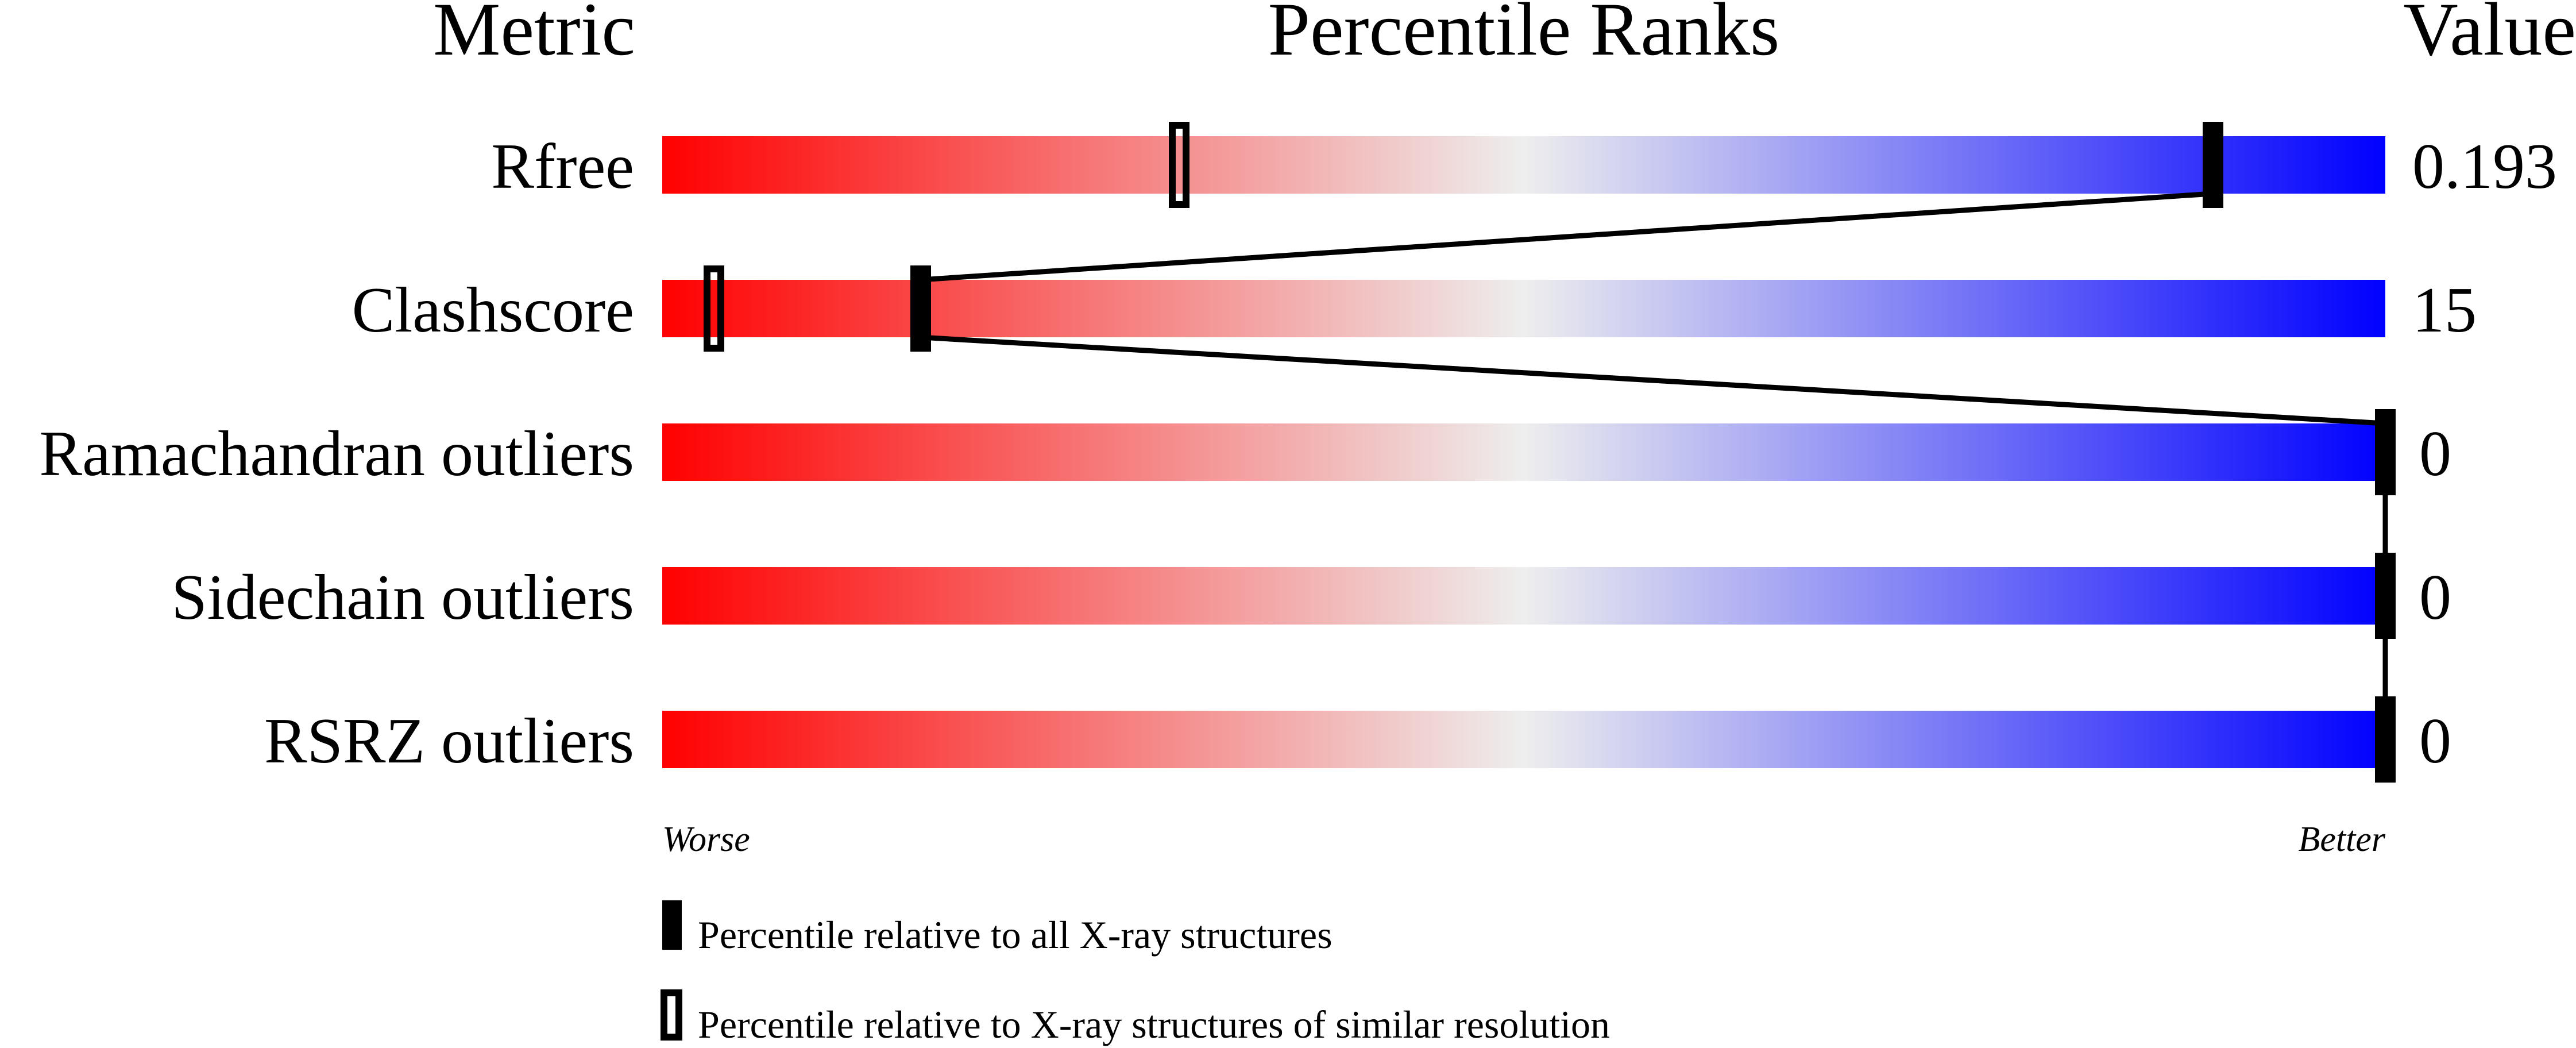 The width and height of the screenshot is (2576, 1048). I want to click on metric-value: 0.193, so click(2484, 166).